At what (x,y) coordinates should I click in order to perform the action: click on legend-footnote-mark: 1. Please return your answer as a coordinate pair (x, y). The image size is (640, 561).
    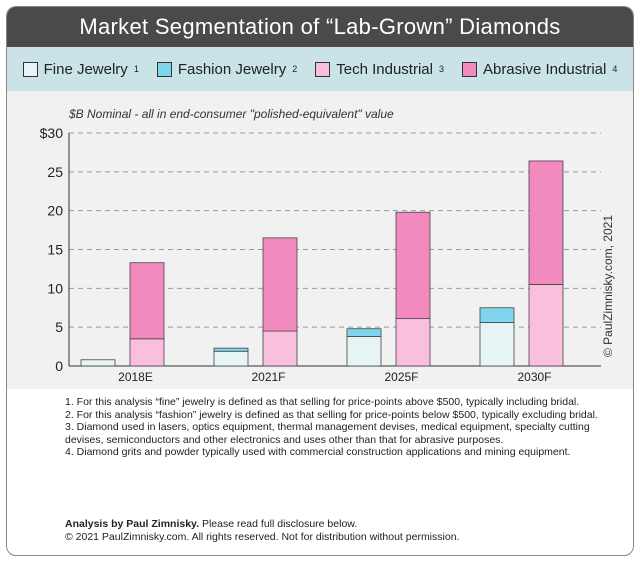
    Looking at the image, I should click on (136, 69).